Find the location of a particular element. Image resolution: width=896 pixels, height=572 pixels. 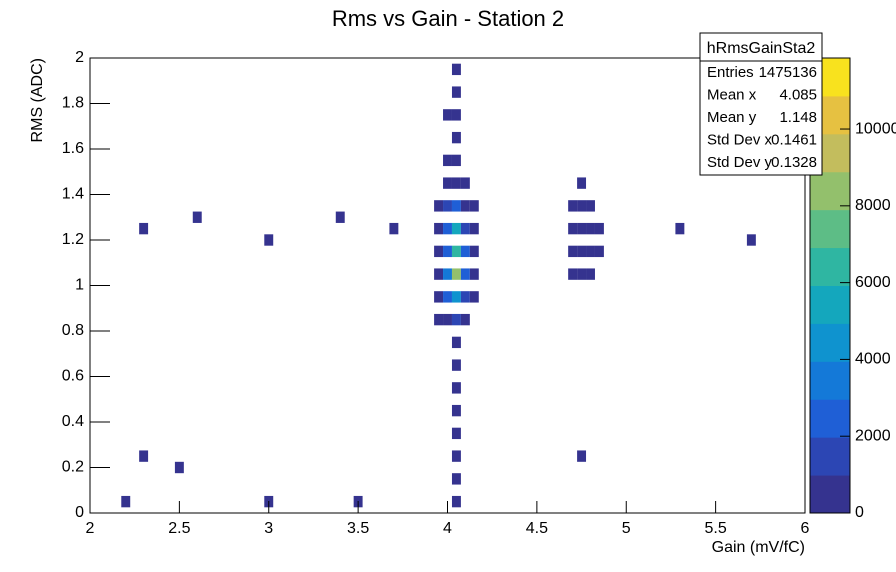

x-tick-label: 4 is located at coordinates (447, 528).